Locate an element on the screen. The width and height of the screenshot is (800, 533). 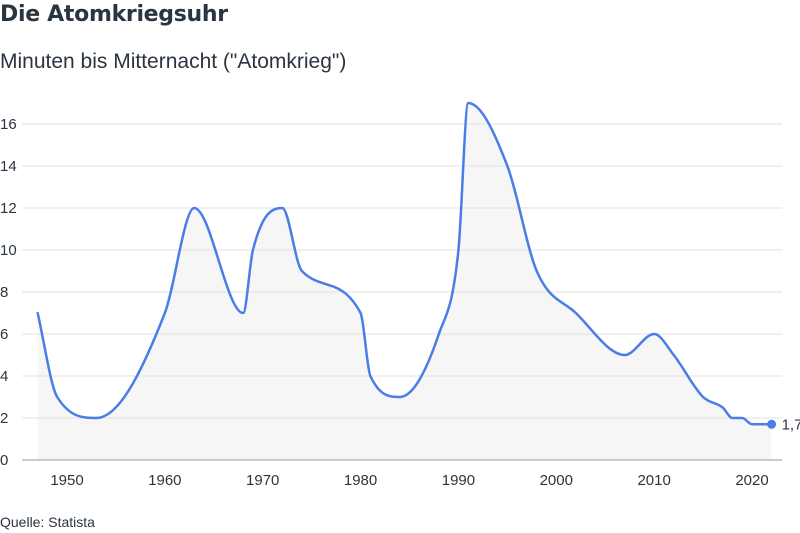
x-tick-label: 1950 is located at coordinates (66, 480).